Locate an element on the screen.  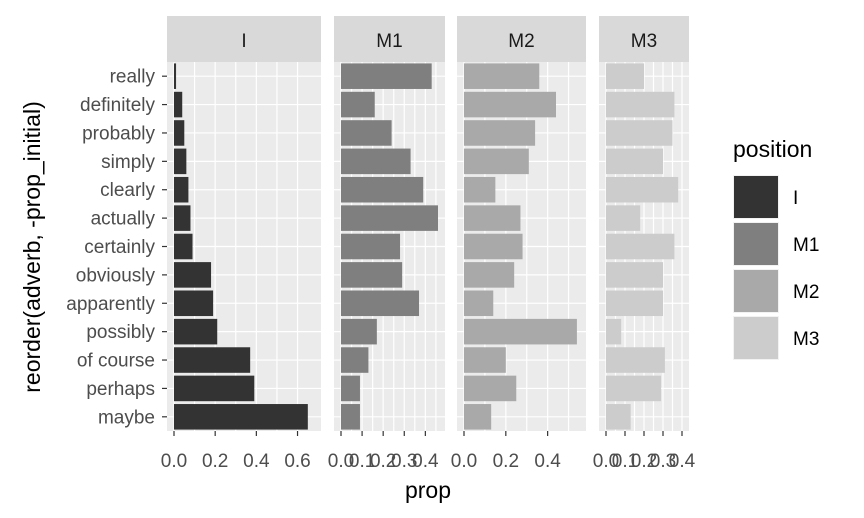
bar-m3-simply is located at coordinates (634, 161).